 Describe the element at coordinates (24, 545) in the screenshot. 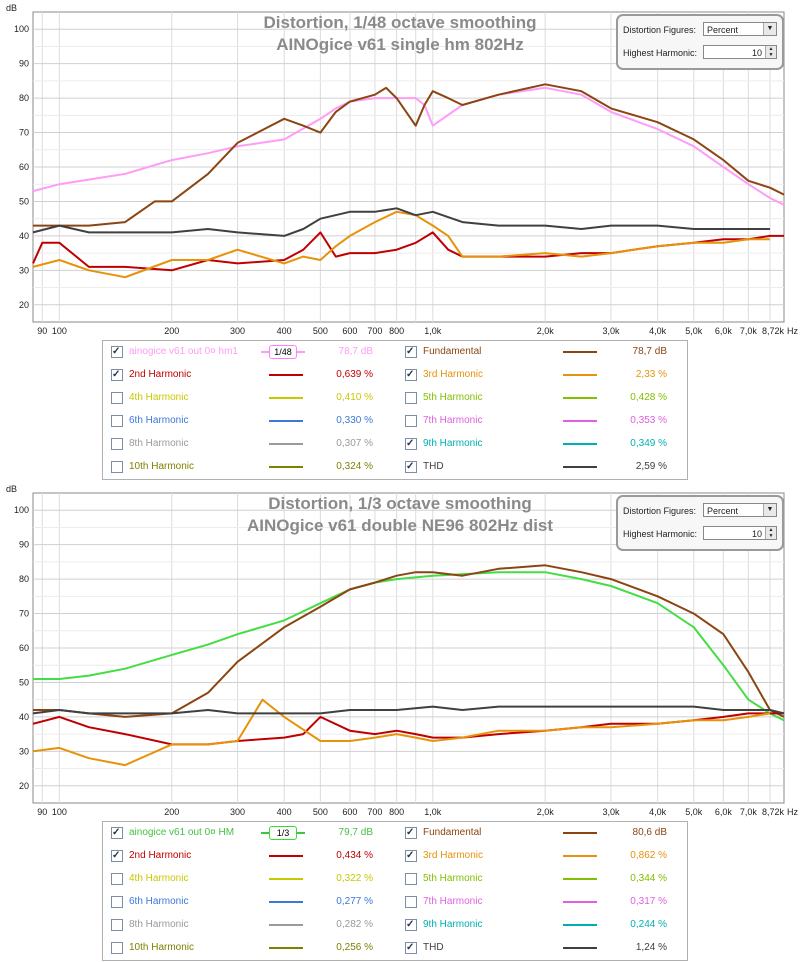

I see `y-tick-label: 90` at that location.